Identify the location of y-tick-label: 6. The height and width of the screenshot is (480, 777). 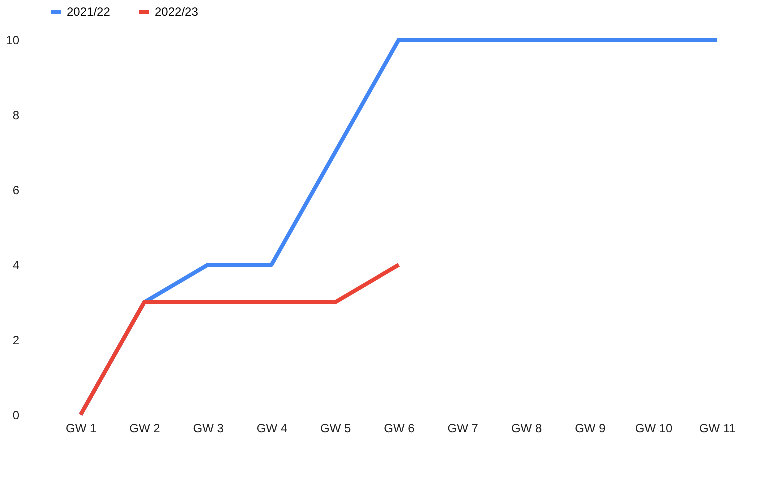
(16, 191).